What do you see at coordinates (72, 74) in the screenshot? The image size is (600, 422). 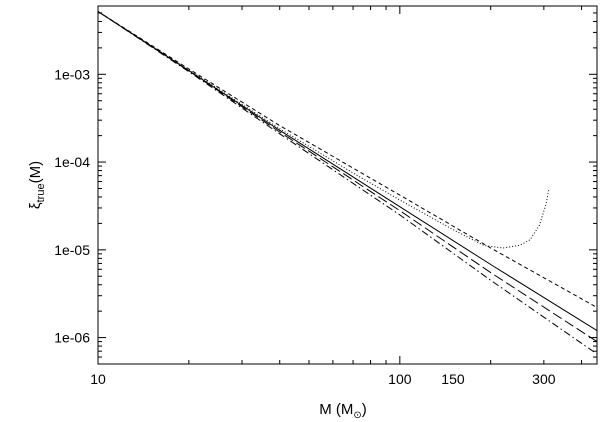 I see `y-tick-label: 1e-03` at bounding box center [72, 74].